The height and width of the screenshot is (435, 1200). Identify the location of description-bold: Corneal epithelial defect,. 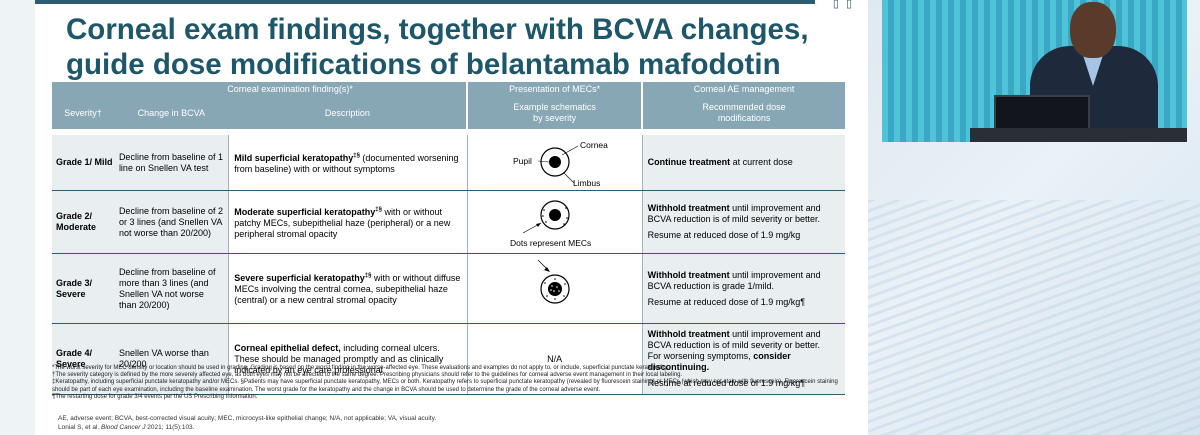
(287, 347).